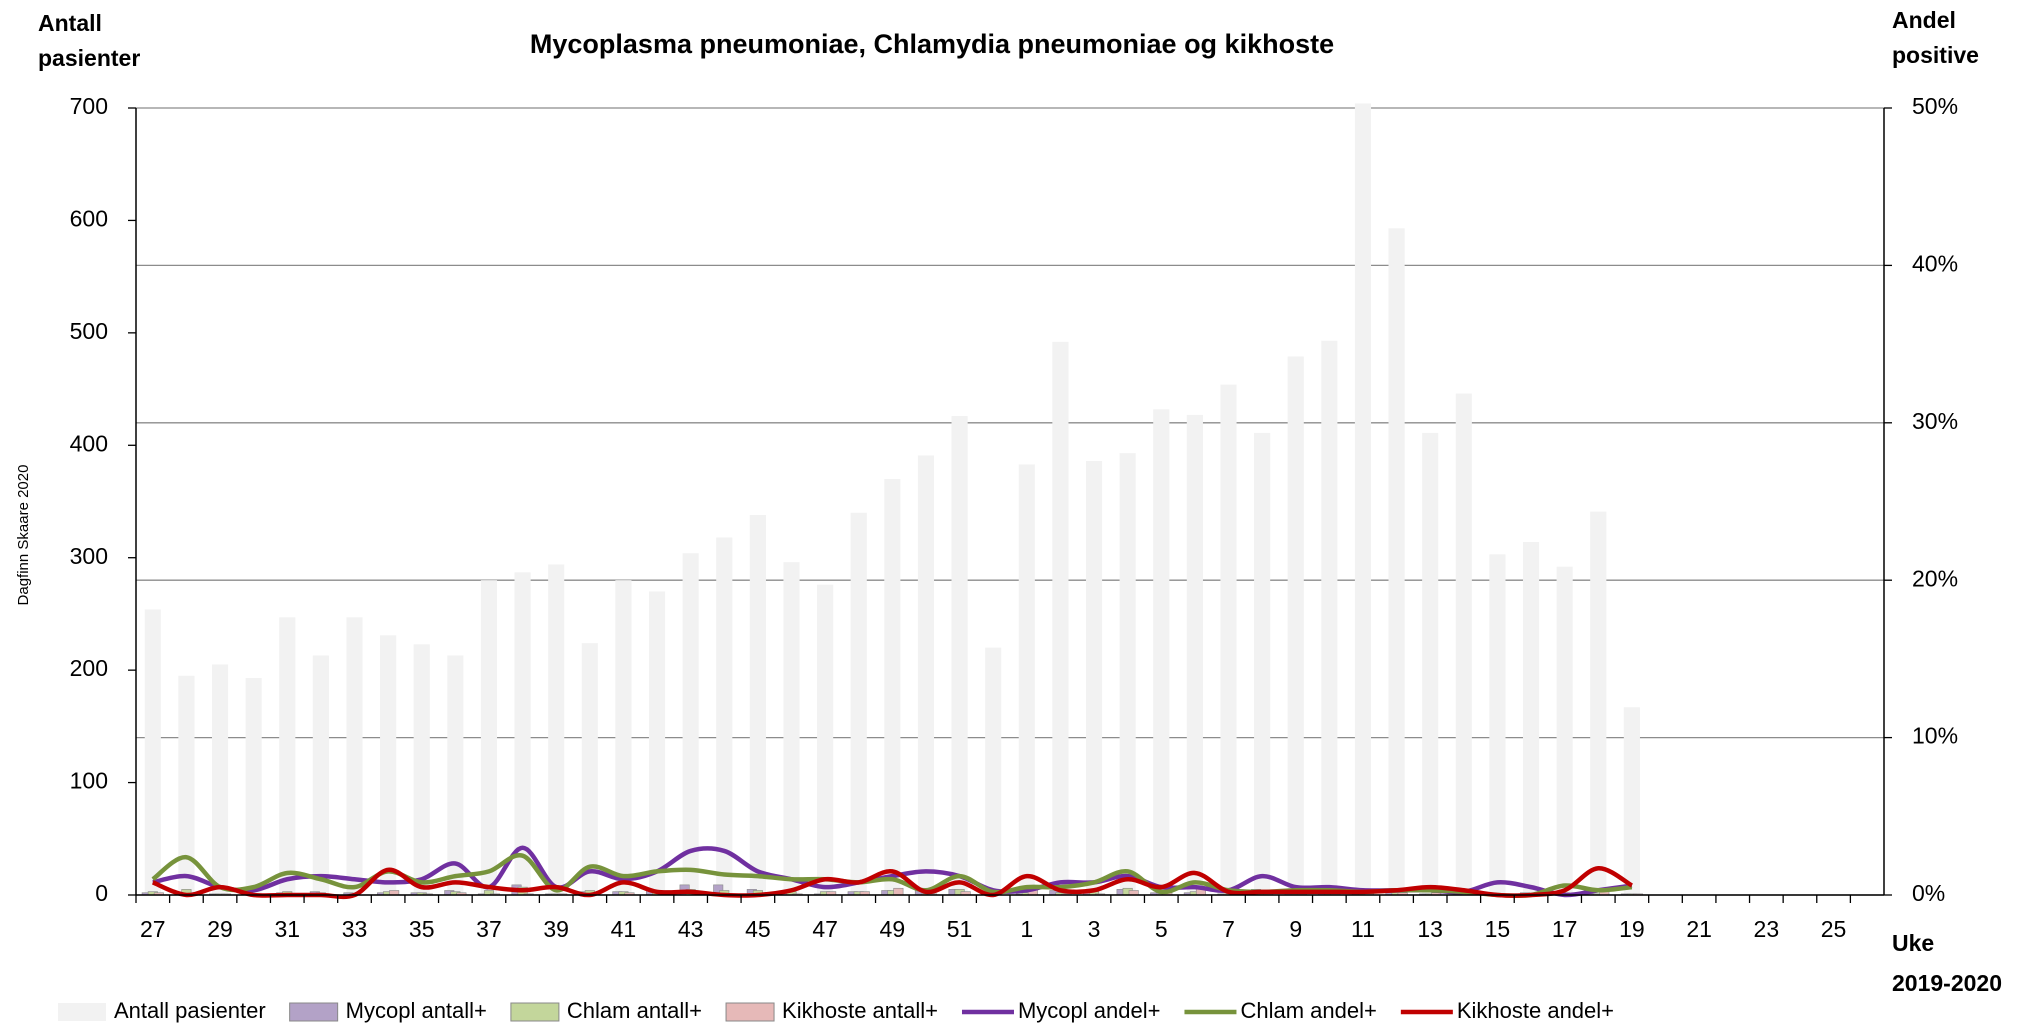 The height and width of the screenshot is (1031, 2033). I want to click on y-tick-label: 500, so click(89, 331).